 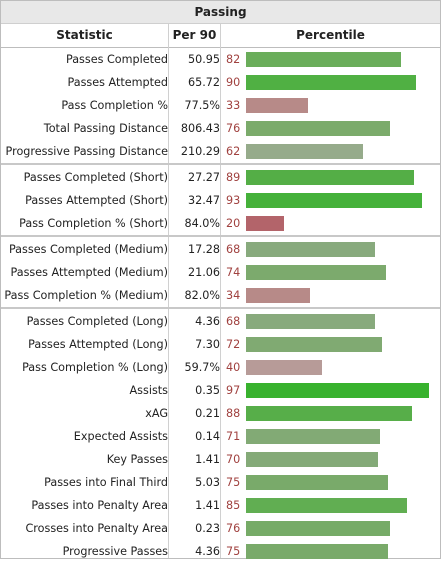 I want to click on table-row: Expected Assists 0.14 71, so click(x=220, y=436).